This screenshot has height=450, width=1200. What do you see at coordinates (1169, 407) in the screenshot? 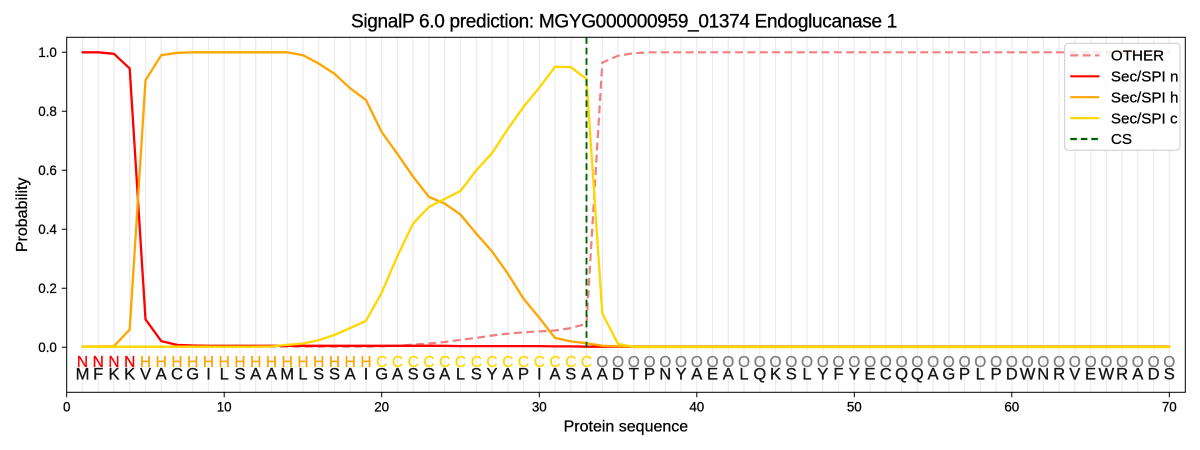
I see `svg-text: 70` at bounding box center [1169, 407].